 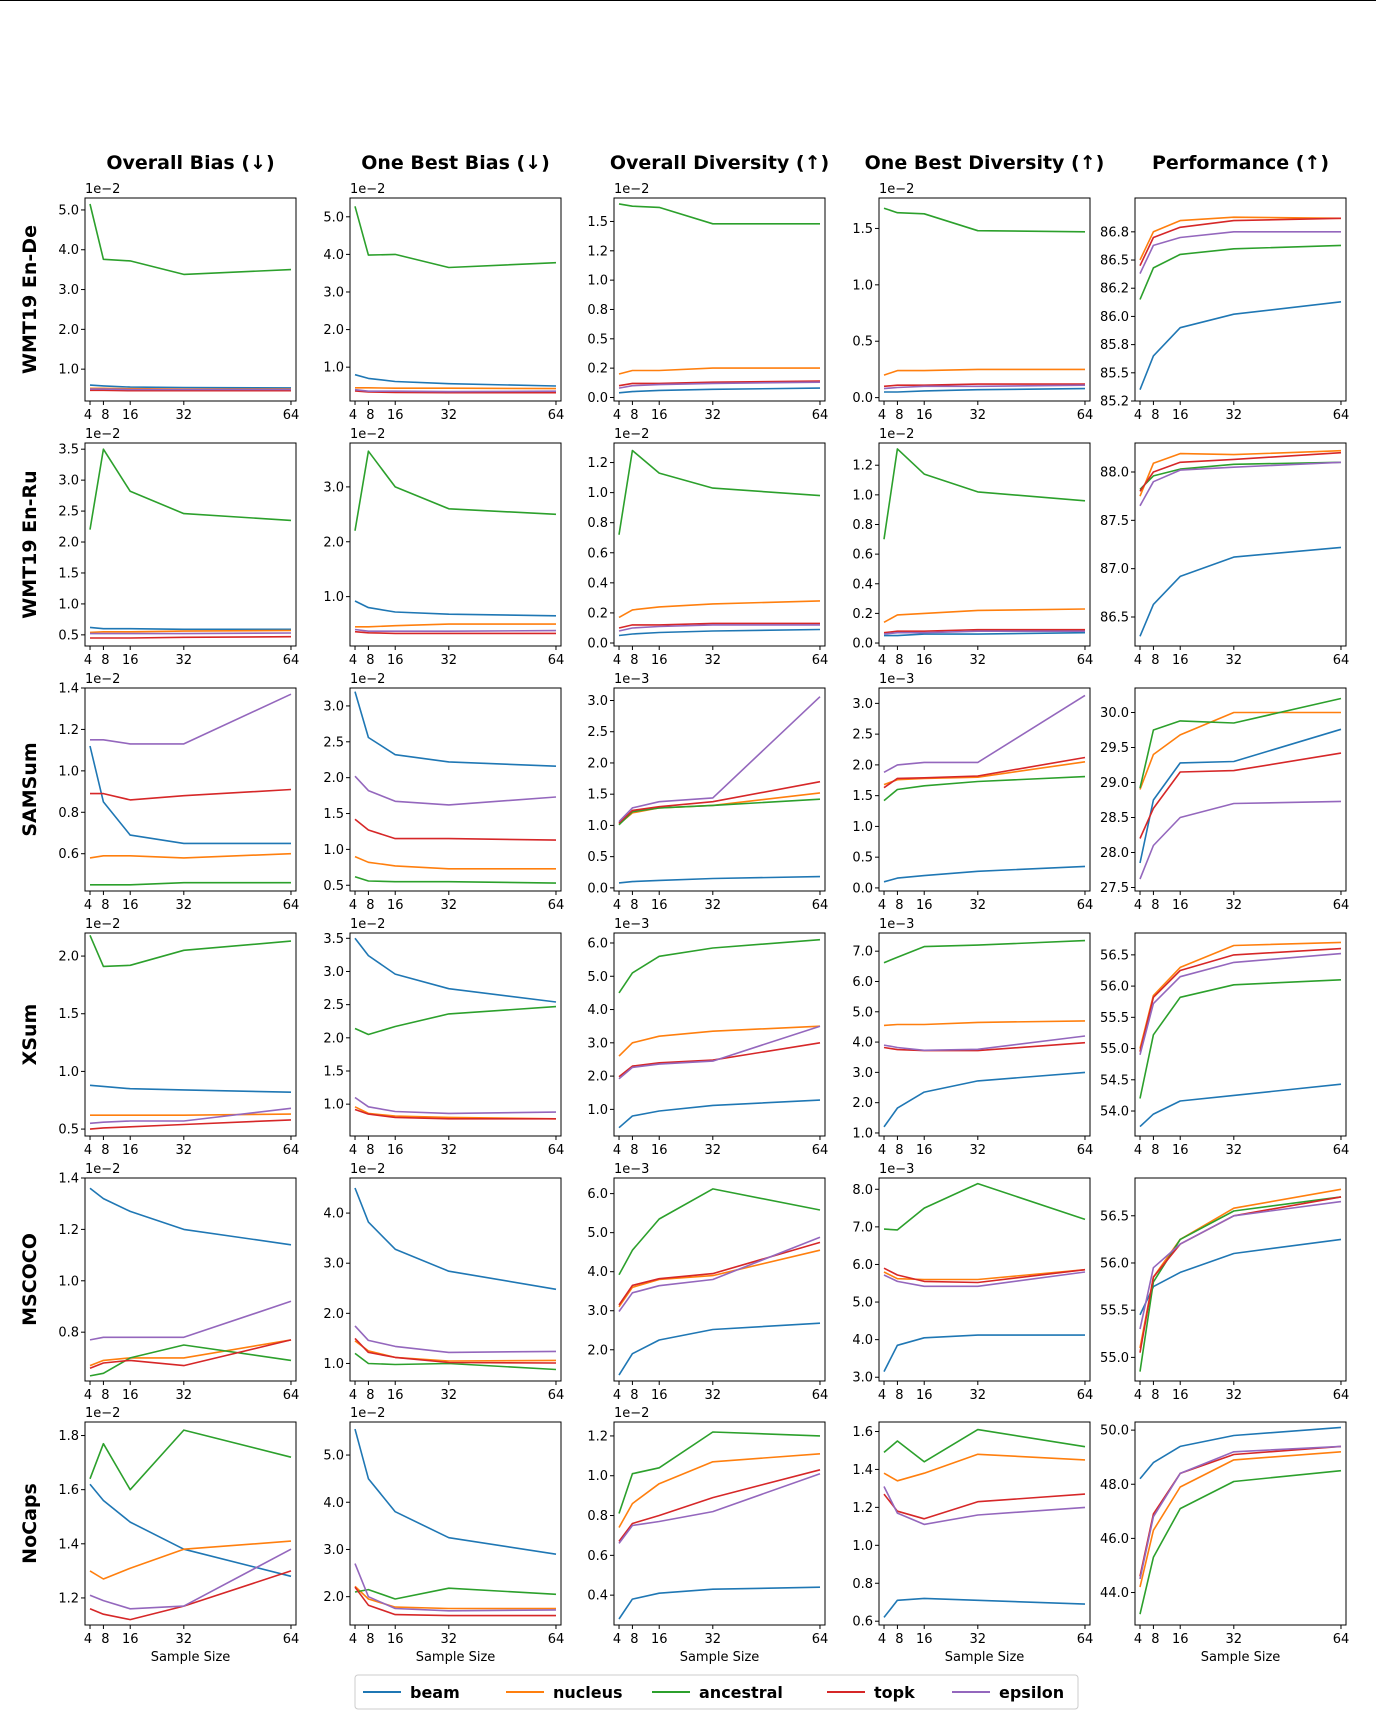 What do you see at coordinates (597, 310) in the screenshot?
I see `y-tick-label: 0.8` at bounding box center [597, 310].